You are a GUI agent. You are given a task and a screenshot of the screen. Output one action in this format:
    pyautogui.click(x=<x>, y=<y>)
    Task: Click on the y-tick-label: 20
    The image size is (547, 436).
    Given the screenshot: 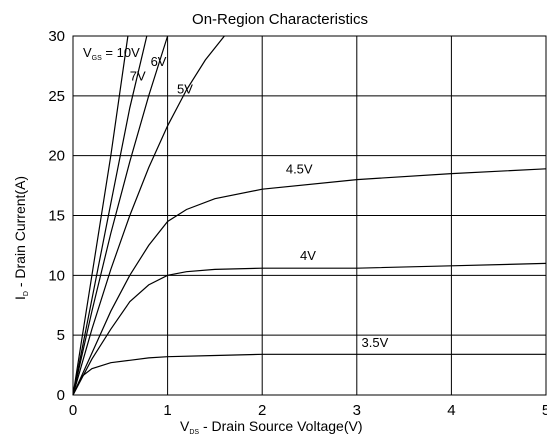 What is the action you would take?
    pyautogui.click(x=56, y=156)
    